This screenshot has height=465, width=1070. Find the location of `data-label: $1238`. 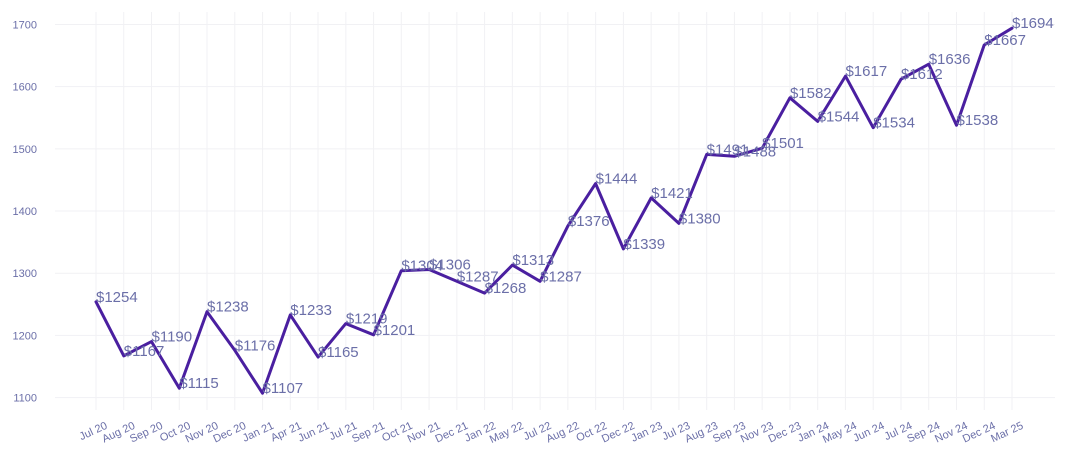

data-label: $1238 is located at coordinates (228, 307).